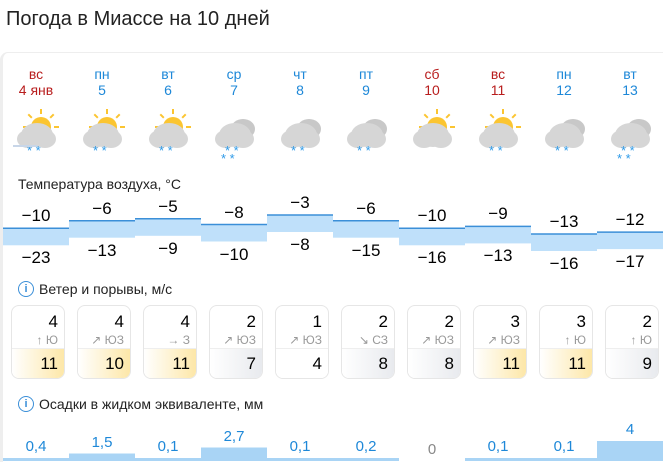 The height and width of the screenshot is (462, 663). I want to click on wind-gust: 9, so click(632, 363).